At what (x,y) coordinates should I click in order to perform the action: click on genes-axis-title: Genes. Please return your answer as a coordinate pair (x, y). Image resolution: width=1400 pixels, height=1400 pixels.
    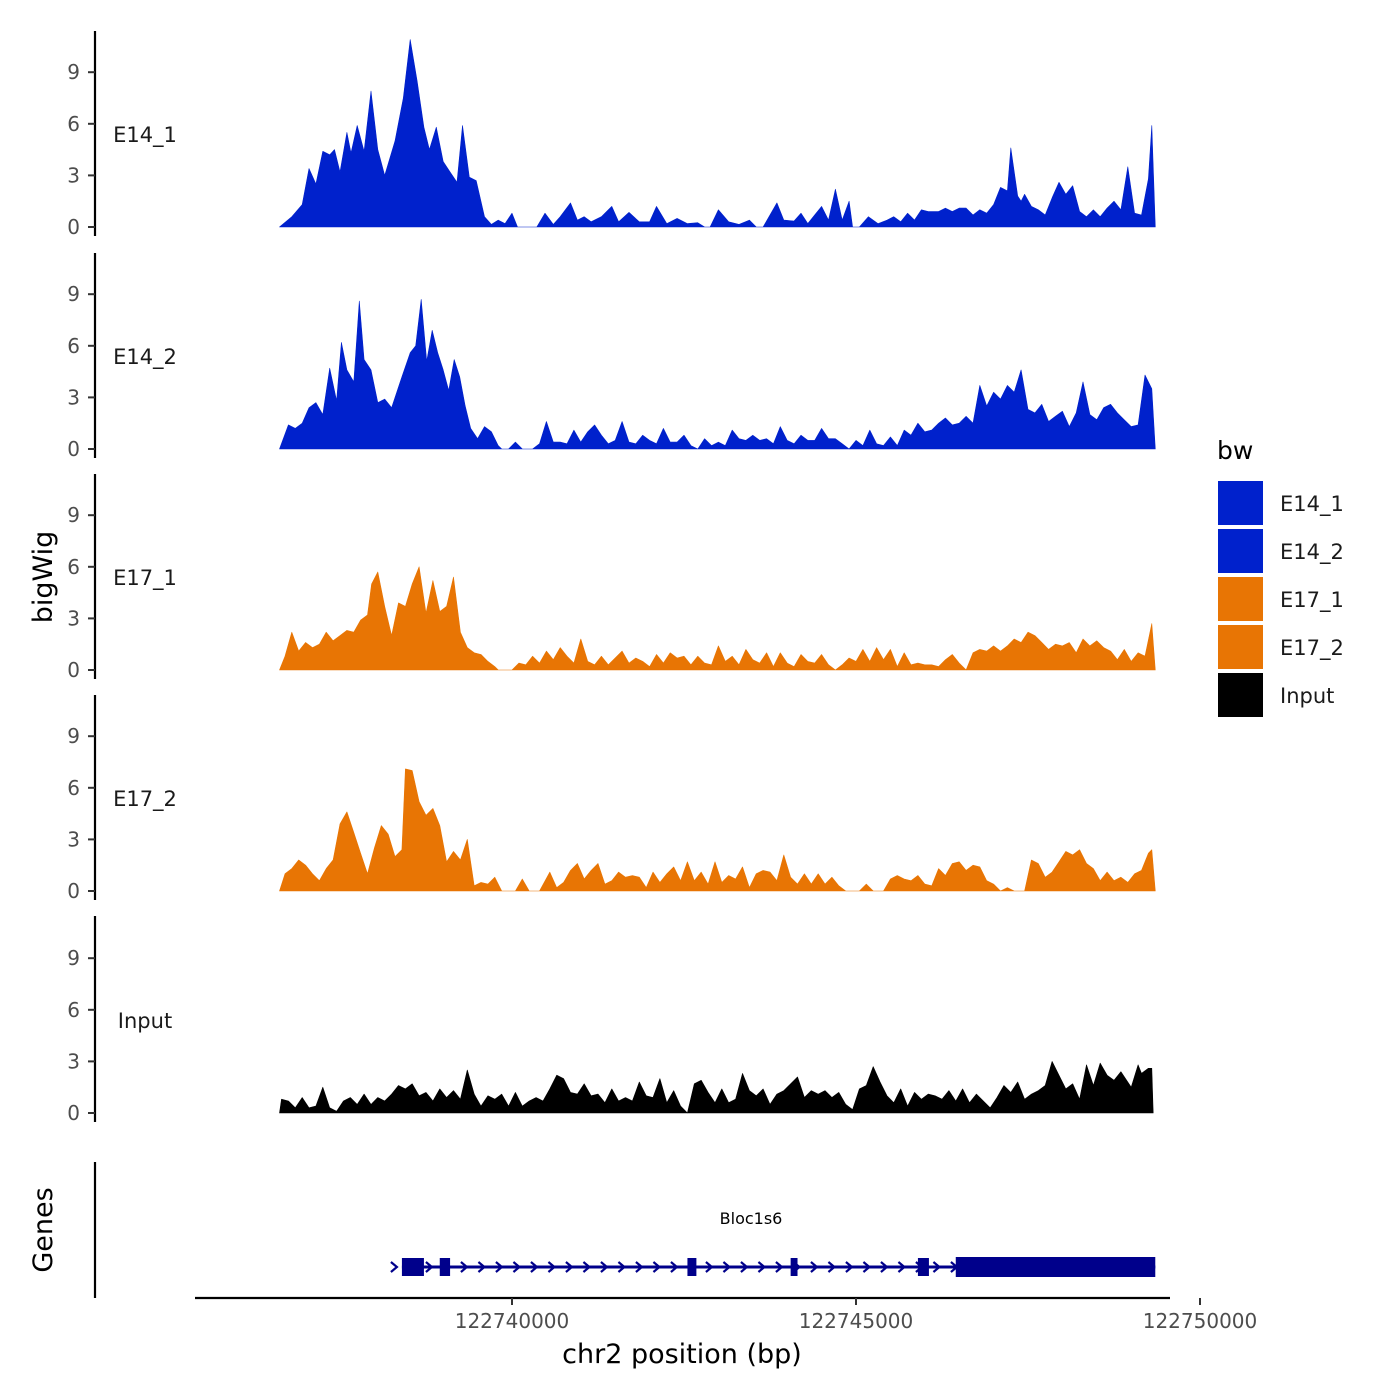
    Looking at the image, I should click on (43, 1229).